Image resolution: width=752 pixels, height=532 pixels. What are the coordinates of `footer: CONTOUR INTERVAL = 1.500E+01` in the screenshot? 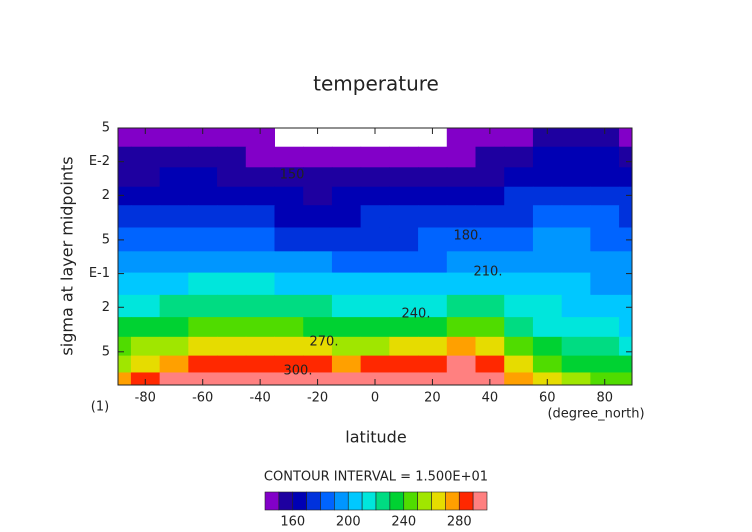 It's located at (376, 477).